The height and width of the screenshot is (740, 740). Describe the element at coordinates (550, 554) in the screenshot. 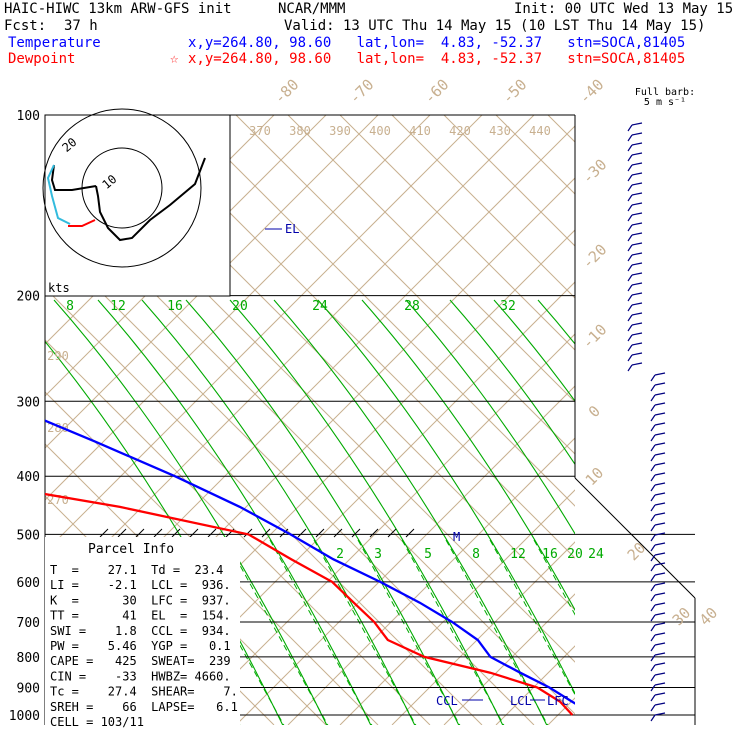

I see `mixing-ratio-label: 16` at that location.